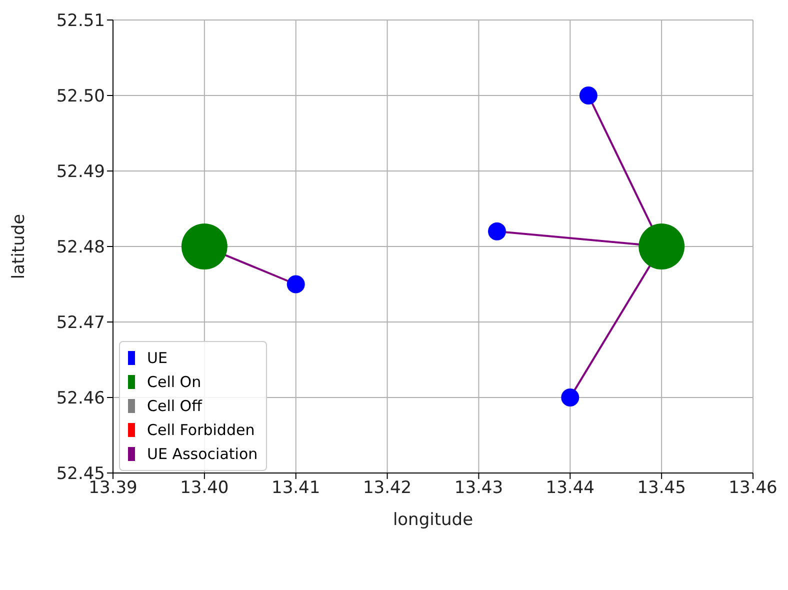 This screenshot has height=590, width=788. What do you see at coordinates (80, 21) in the screenshot?
I see `y-tick-label: 52.51` at bounding box center [80, 21].